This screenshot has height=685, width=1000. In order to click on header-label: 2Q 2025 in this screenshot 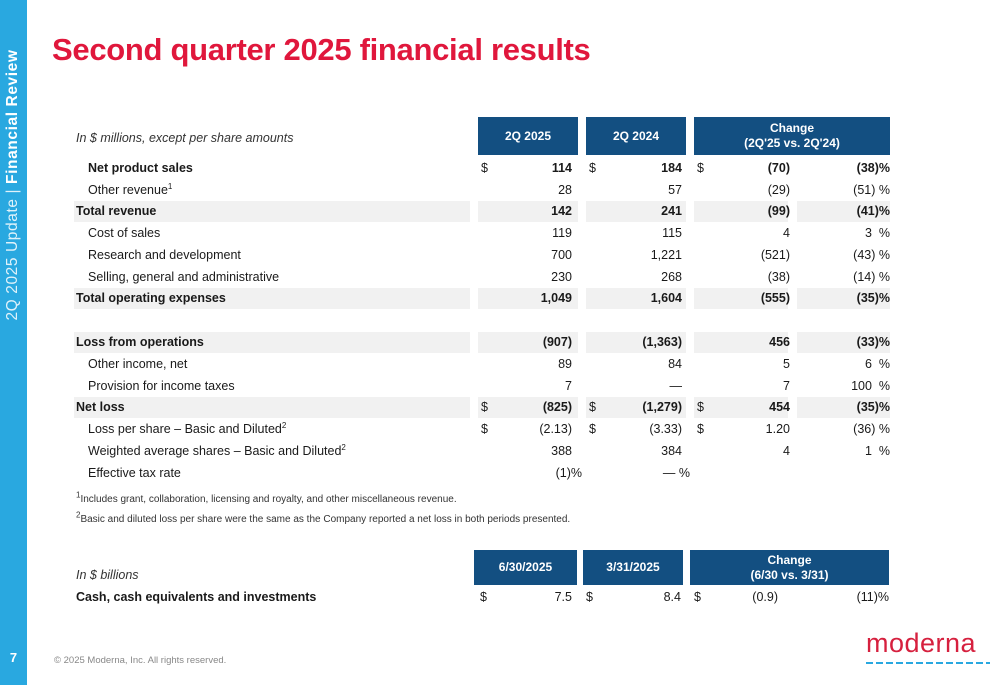, I will do `click(528, 135)`.